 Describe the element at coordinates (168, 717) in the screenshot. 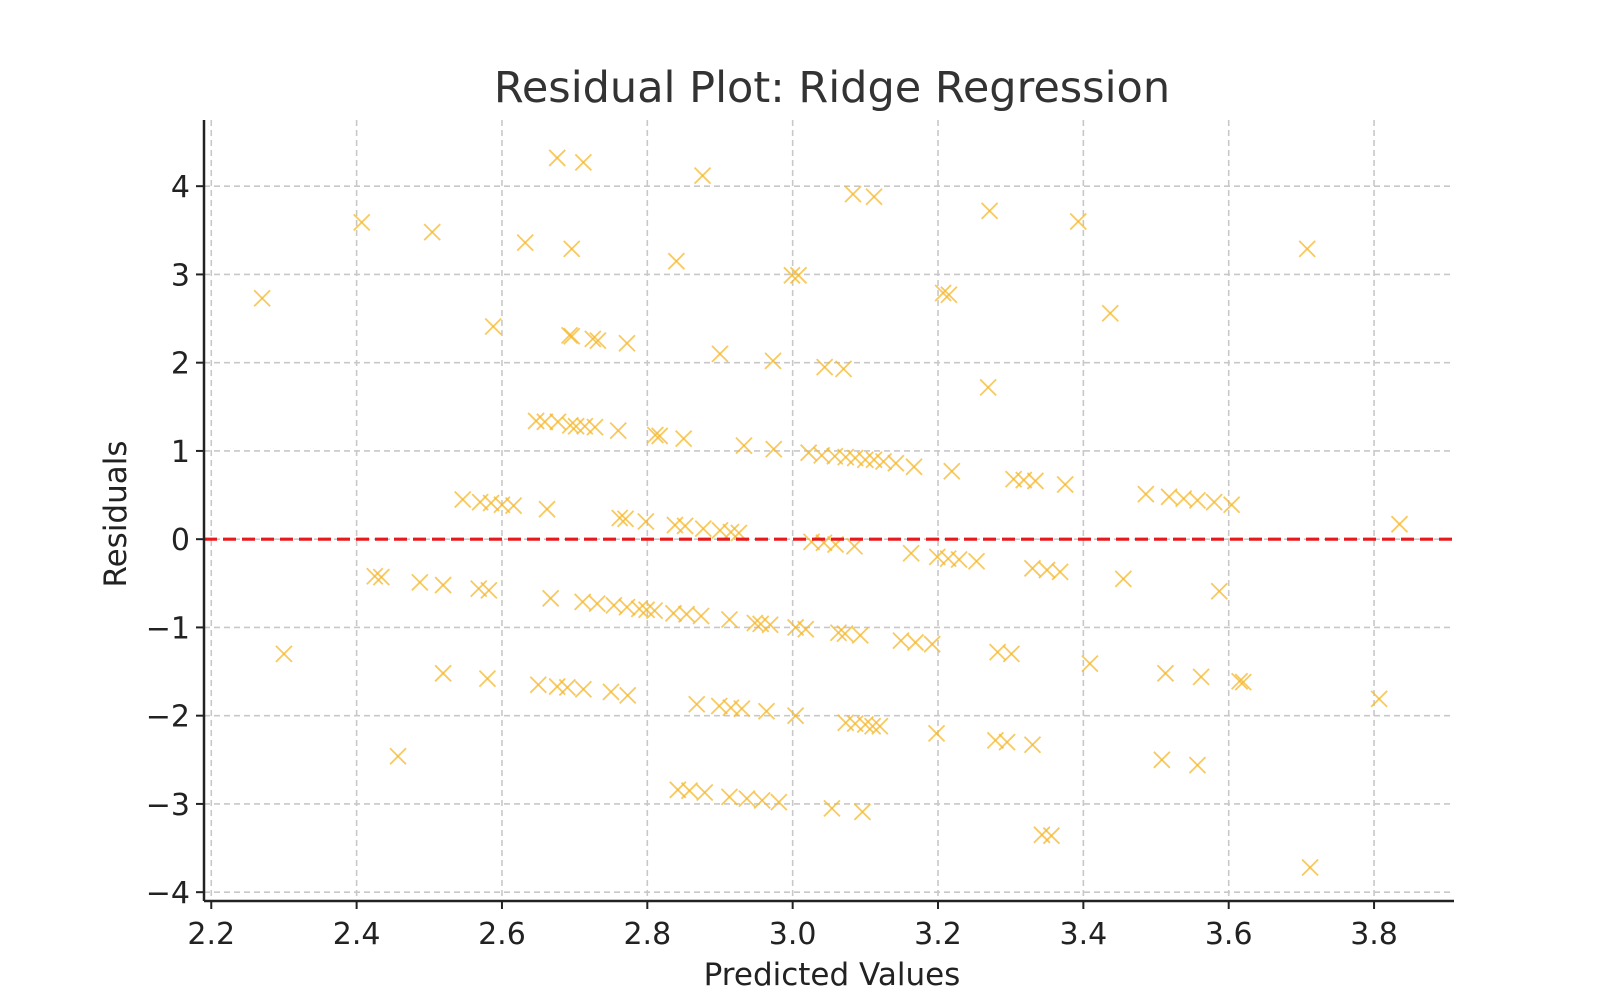

I see `y-tick-label: −2` at that location.